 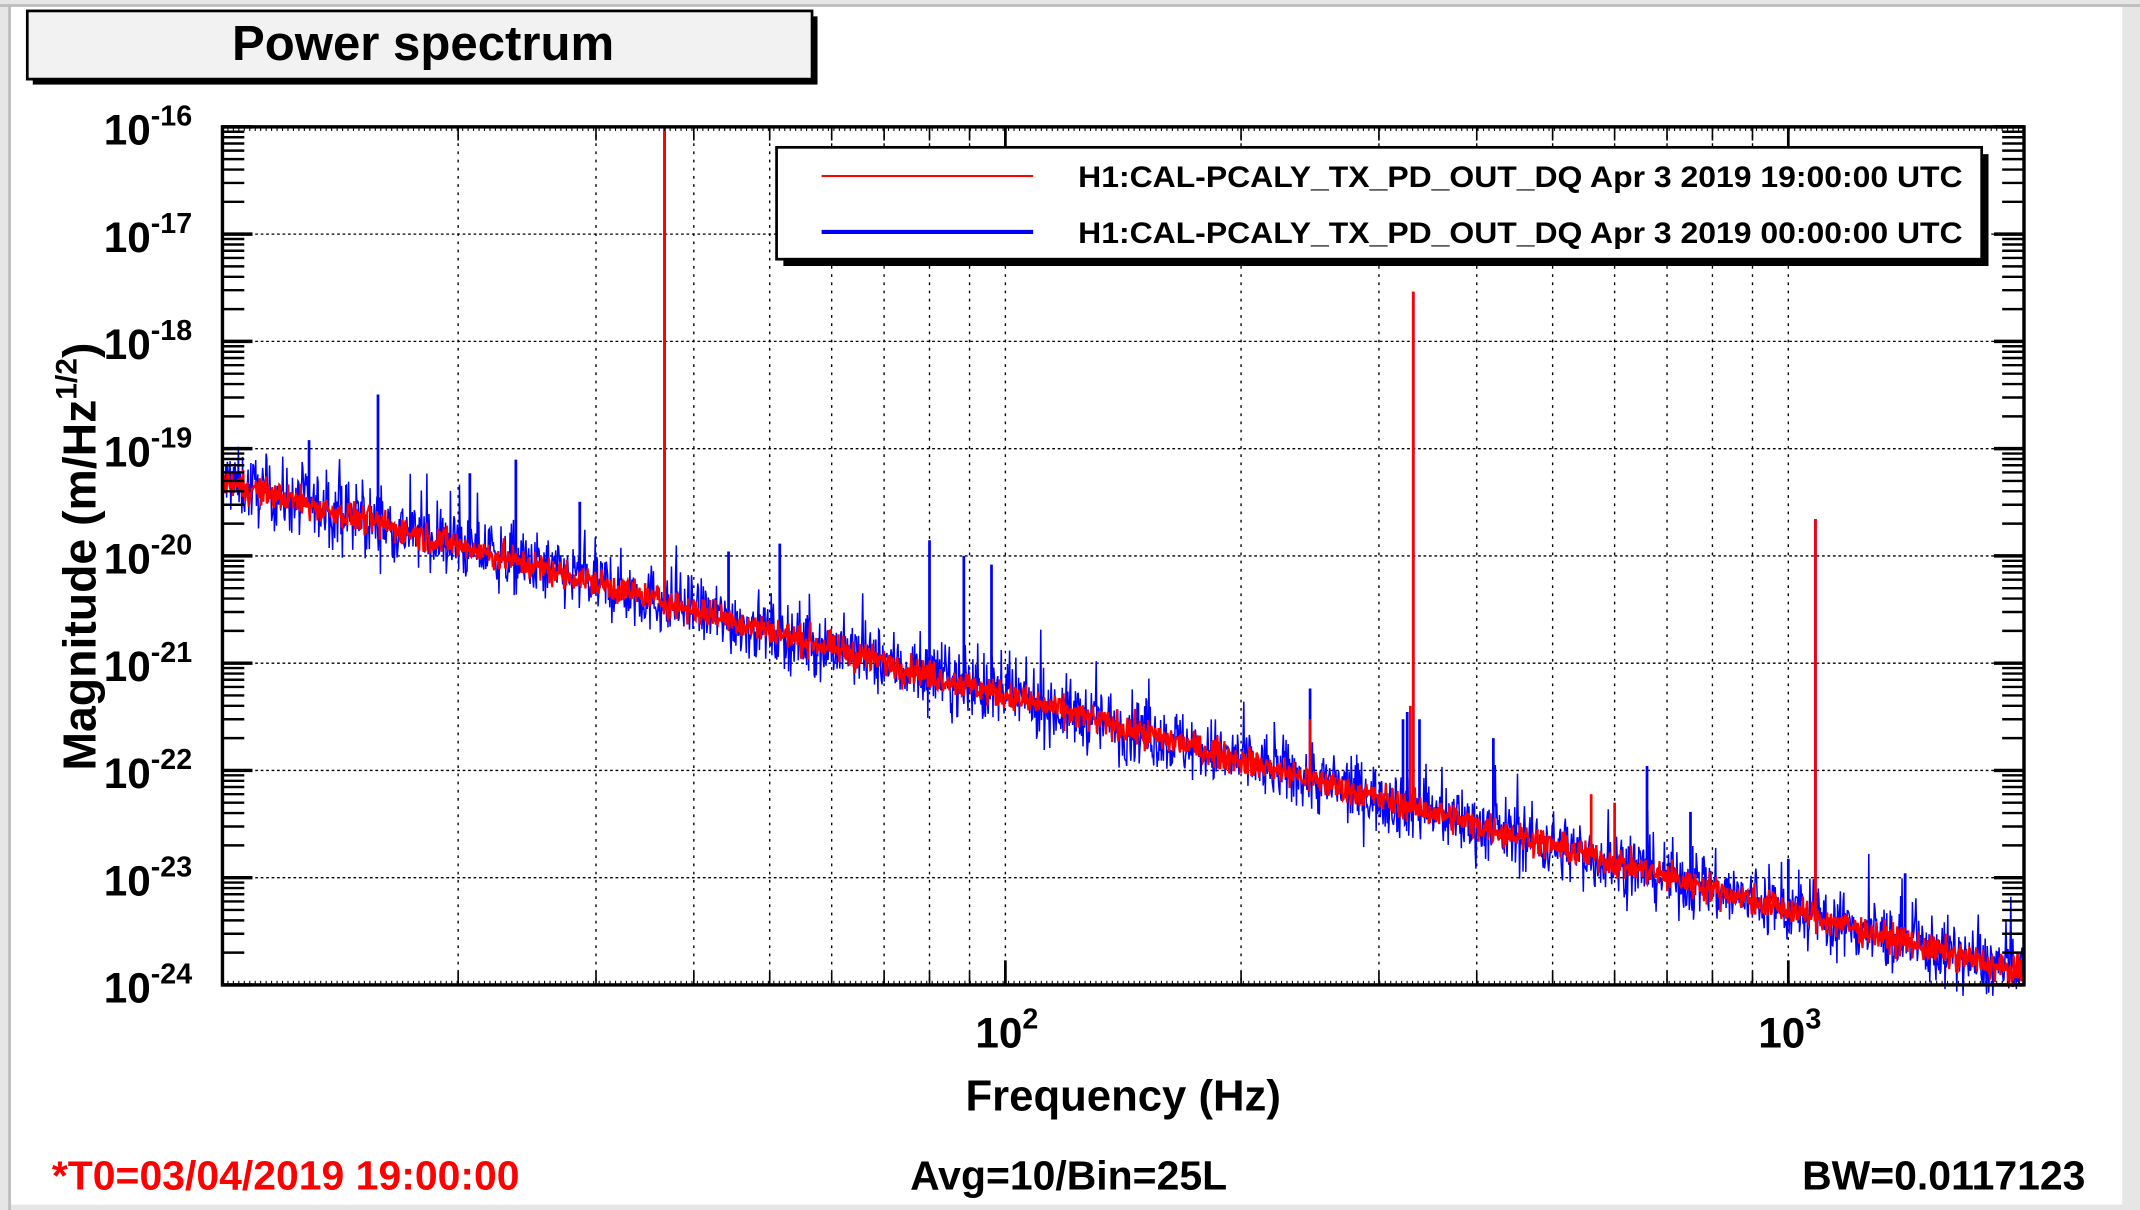 I want to click on y-tick-label: 10-18, so click(x=148, y=341).